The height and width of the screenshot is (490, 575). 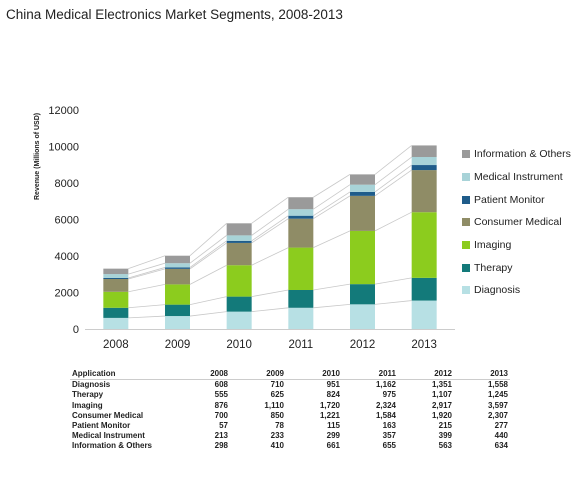 I want to click on table-cell: 2,917, so click(x=441, y=405).